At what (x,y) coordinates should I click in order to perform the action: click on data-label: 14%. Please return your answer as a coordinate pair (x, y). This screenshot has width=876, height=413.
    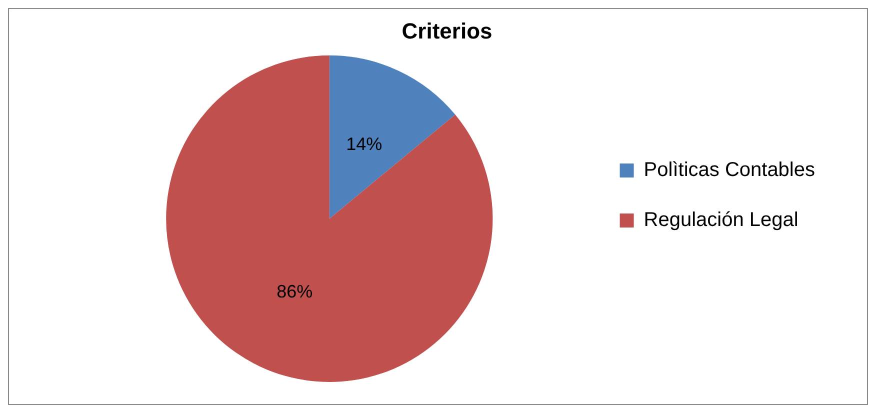
    Looking at the image, I should click on (364, 144).